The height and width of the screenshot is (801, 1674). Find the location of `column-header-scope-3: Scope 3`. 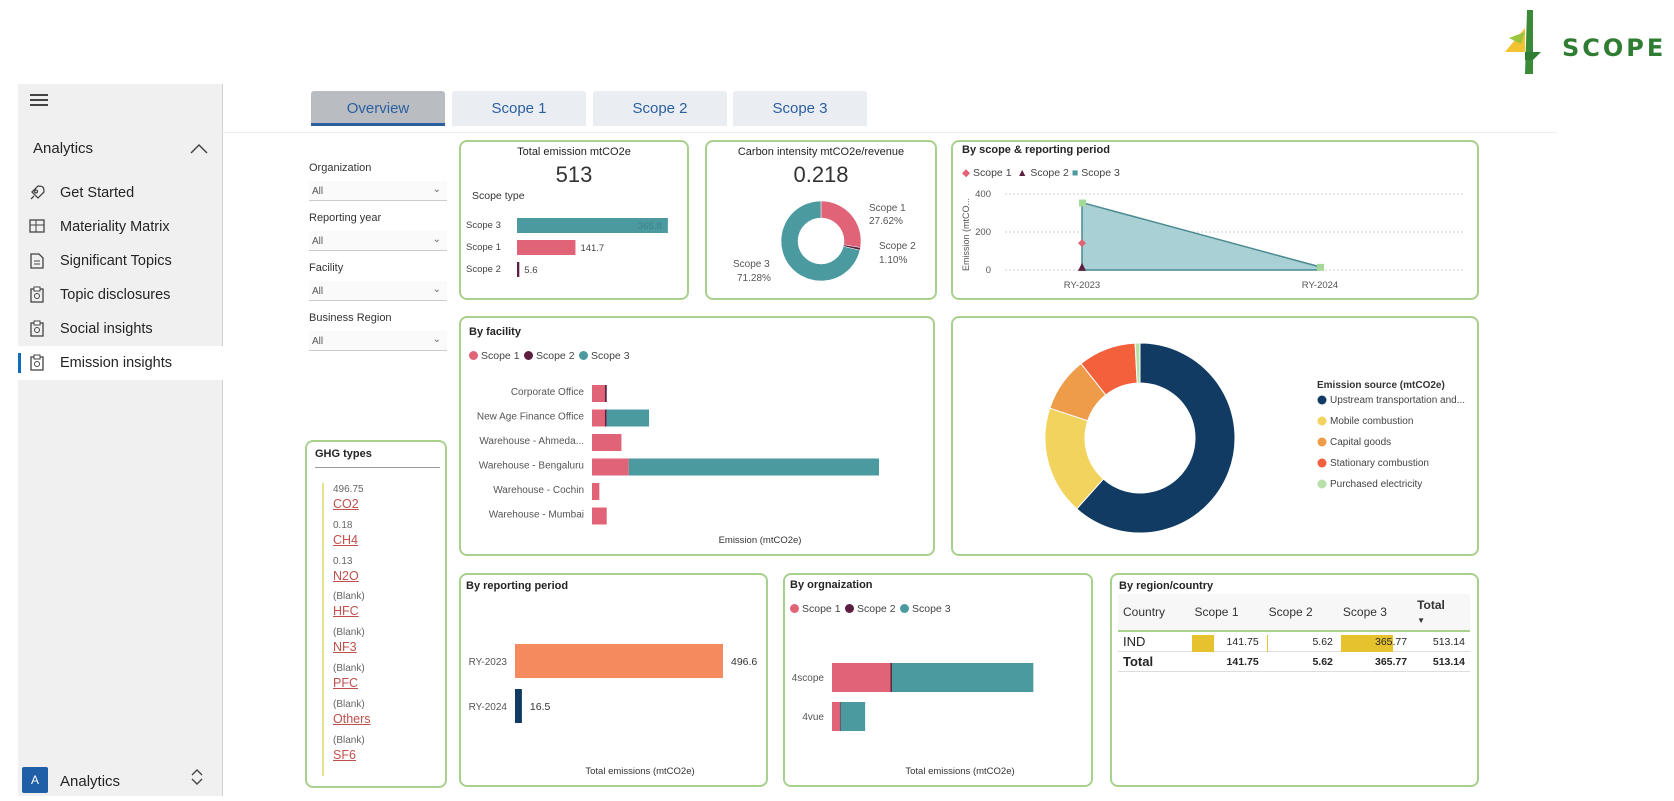

column-header-scope-3: Scope 3 is located at coordinates (1375, 613).